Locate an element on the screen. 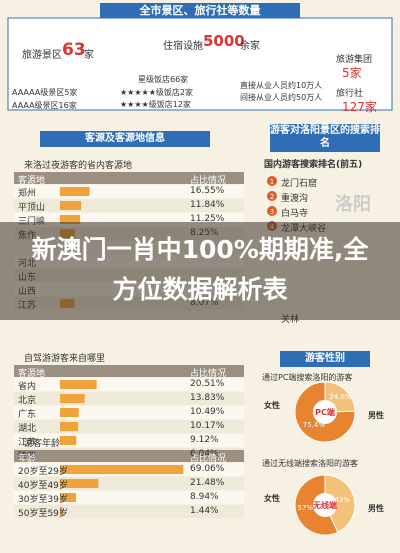  row-label: 湖北 is located at coordinates (27, 429).